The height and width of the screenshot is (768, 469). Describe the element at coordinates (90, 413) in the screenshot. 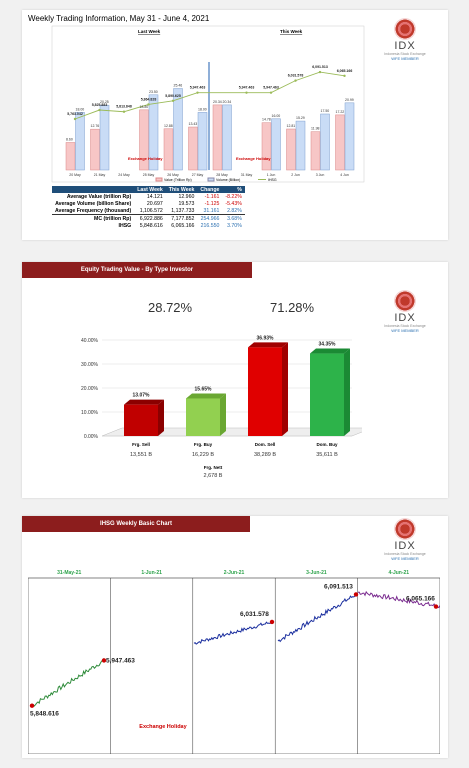

I see `y-tick-label: 10.00%` at that location.